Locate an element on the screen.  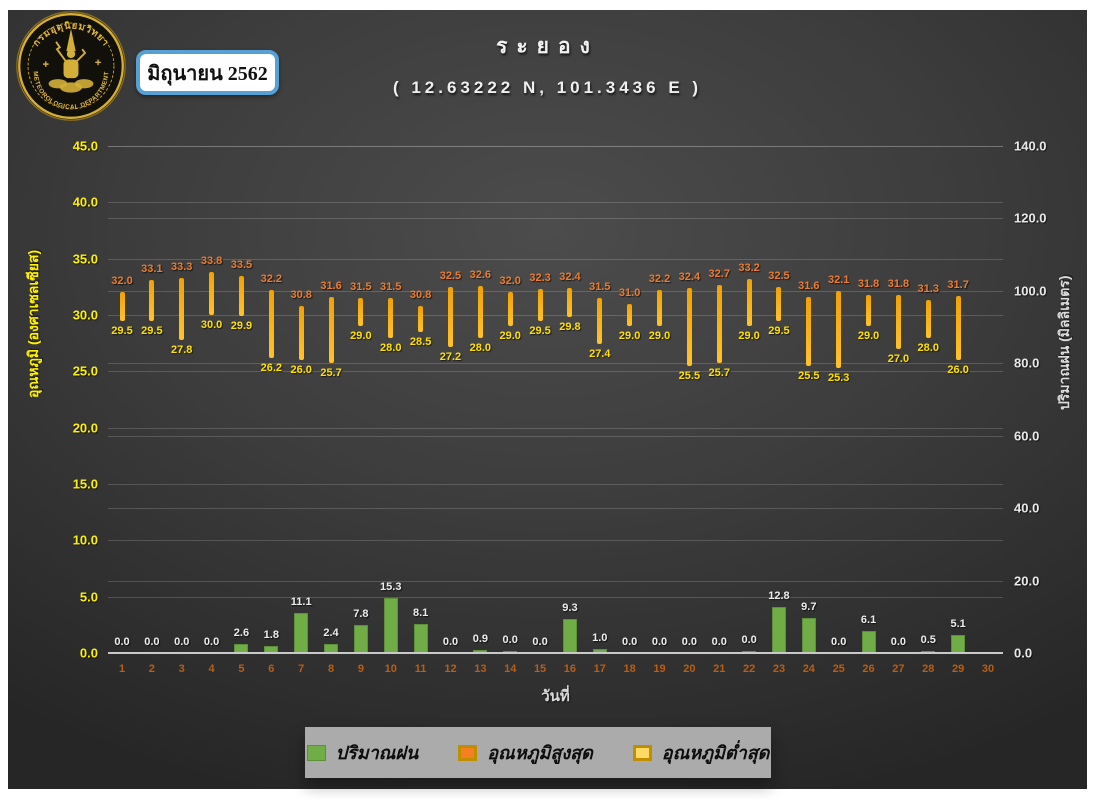
min-temp-label: 26.0 is located at coordinates (958, 370).